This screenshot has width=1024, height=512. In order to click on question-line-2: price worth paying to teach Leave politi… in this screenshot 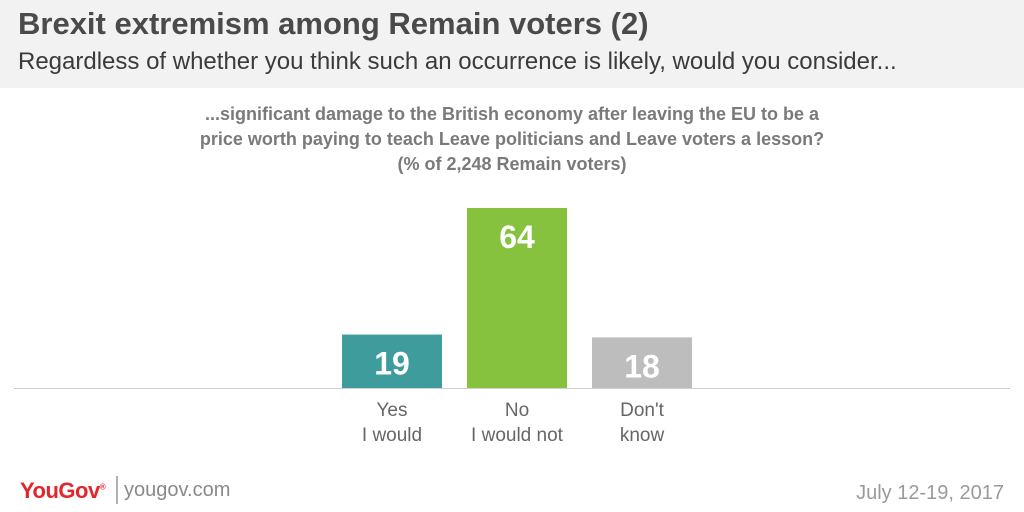, I will do `click(512, 139)`.